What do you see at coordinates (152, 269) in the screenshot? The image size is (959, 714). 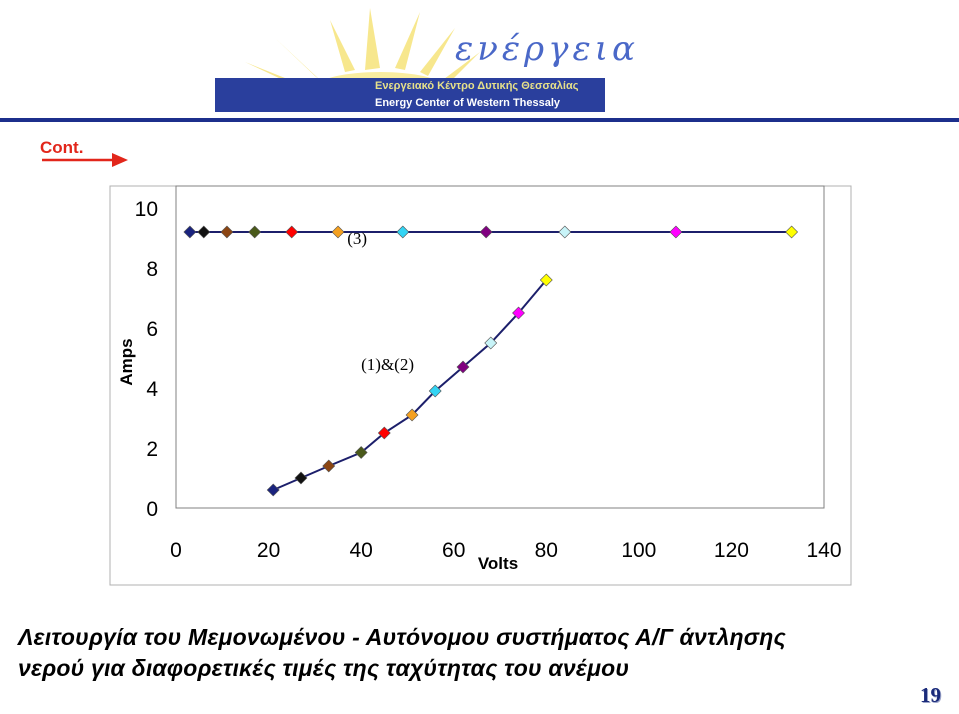 I see `y-tick-label: 8` at bounding box center [152, 269].